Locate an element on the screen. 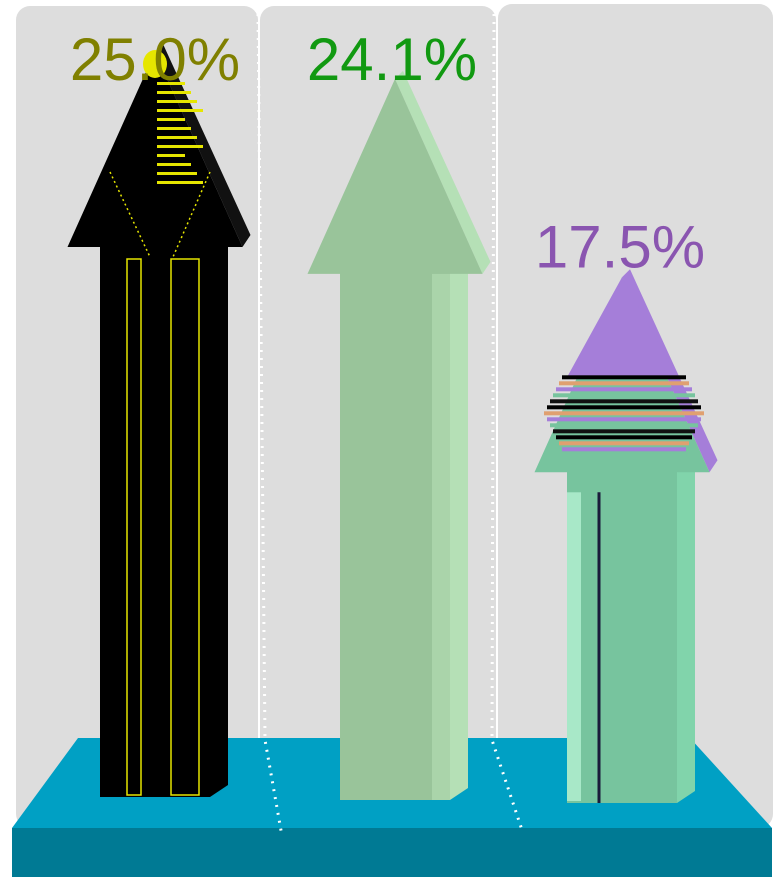  data-label: 25.0% is located at coordinates (155, 59).